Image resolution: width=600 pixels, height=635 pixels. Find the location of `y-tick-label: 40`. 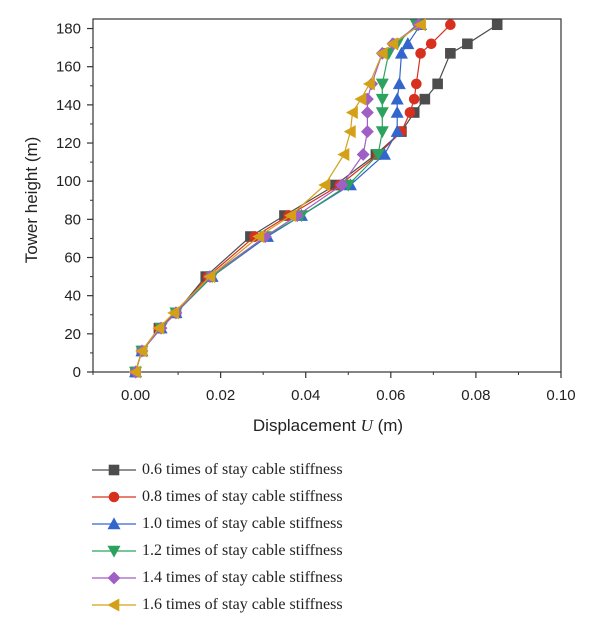

y-tick-label: 40 is located at coordinates (72, 296).